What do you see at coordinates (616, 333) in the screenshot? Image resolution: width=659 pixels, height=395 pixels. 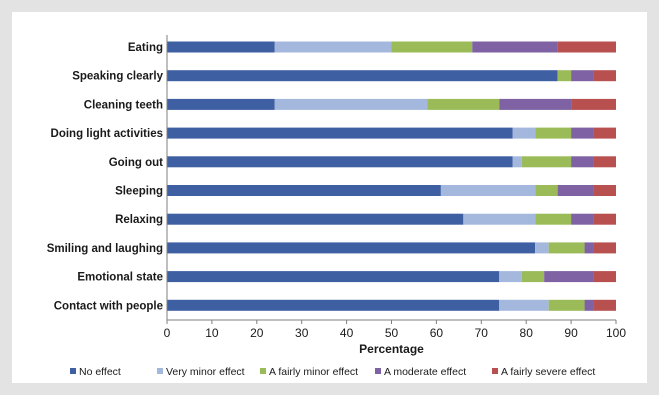 I see `x-tick-label: 100` at bounding box center [616, 333].